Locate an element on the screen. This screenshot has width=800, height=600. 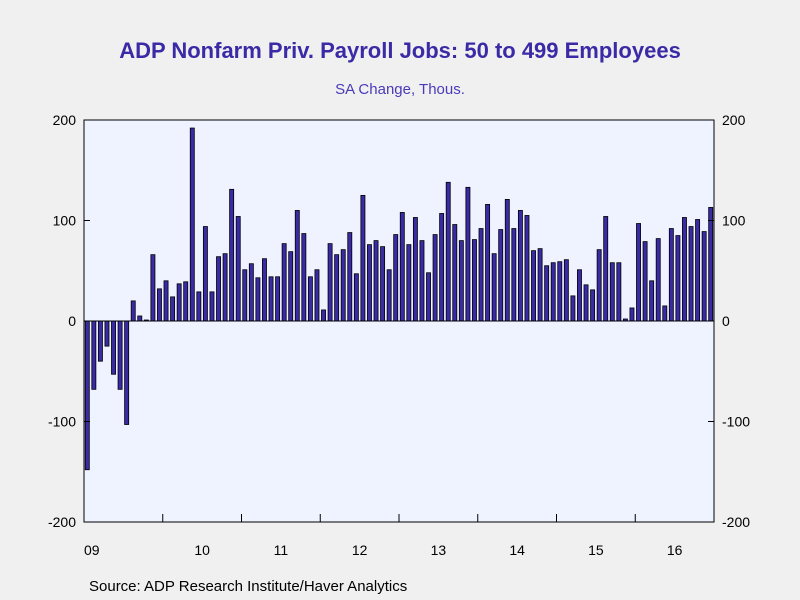
x-tick-label: 14 is located at coordinates (517, 550).